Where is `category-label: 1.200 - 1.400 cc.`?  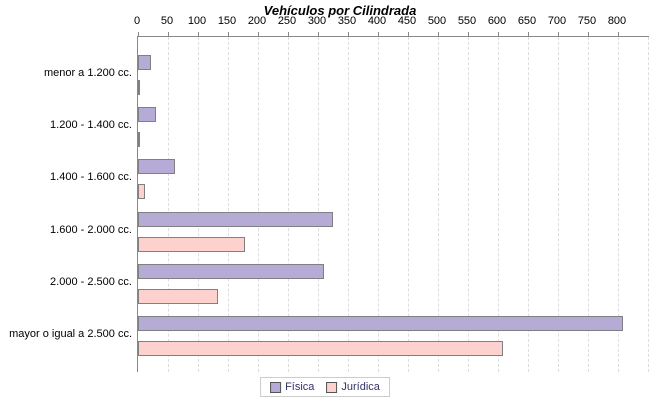 category-label: 1.200 - 1.400 cc. is located at coordinates (91, 125).